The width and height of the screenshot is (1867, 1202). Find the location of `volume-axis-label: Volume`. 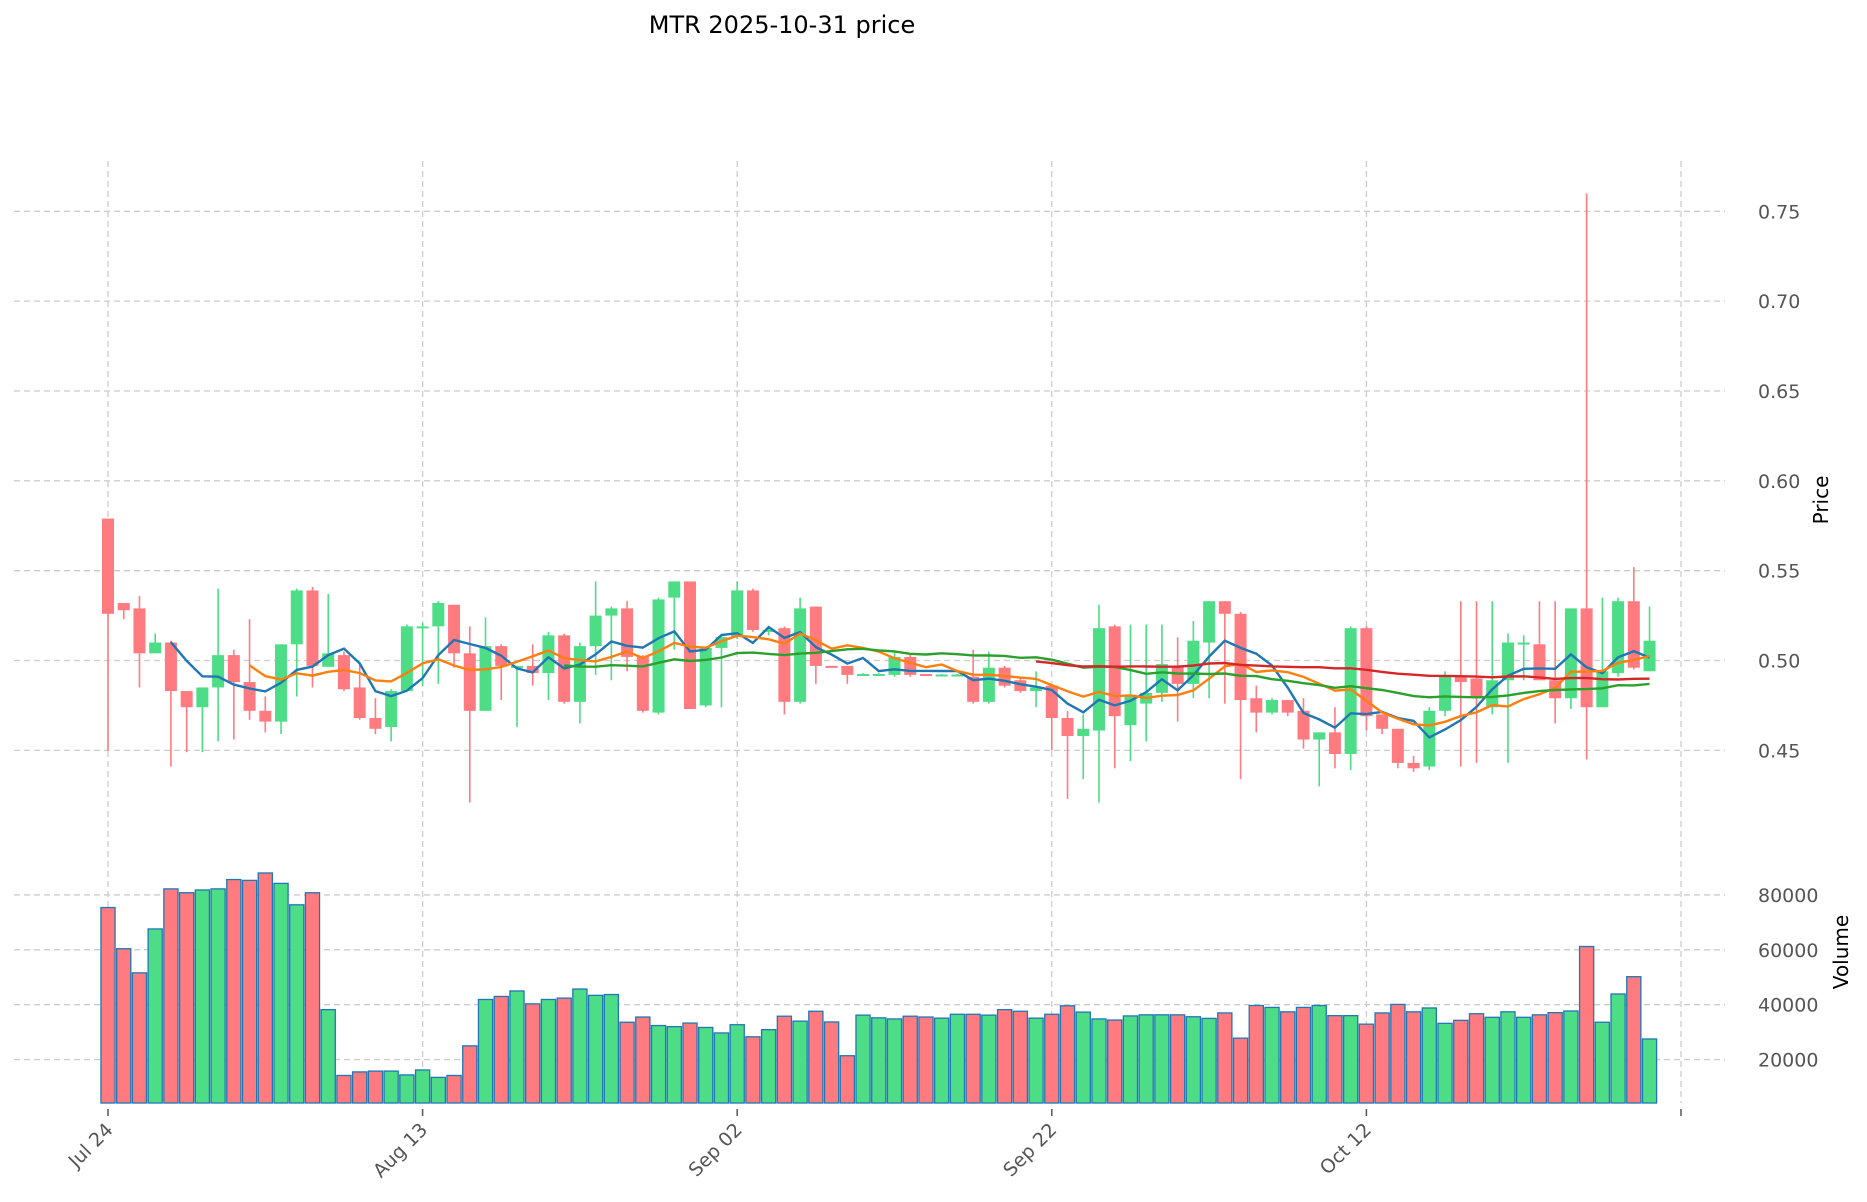

volume-axis-label: Volume is located at coordinates (1841, 952).